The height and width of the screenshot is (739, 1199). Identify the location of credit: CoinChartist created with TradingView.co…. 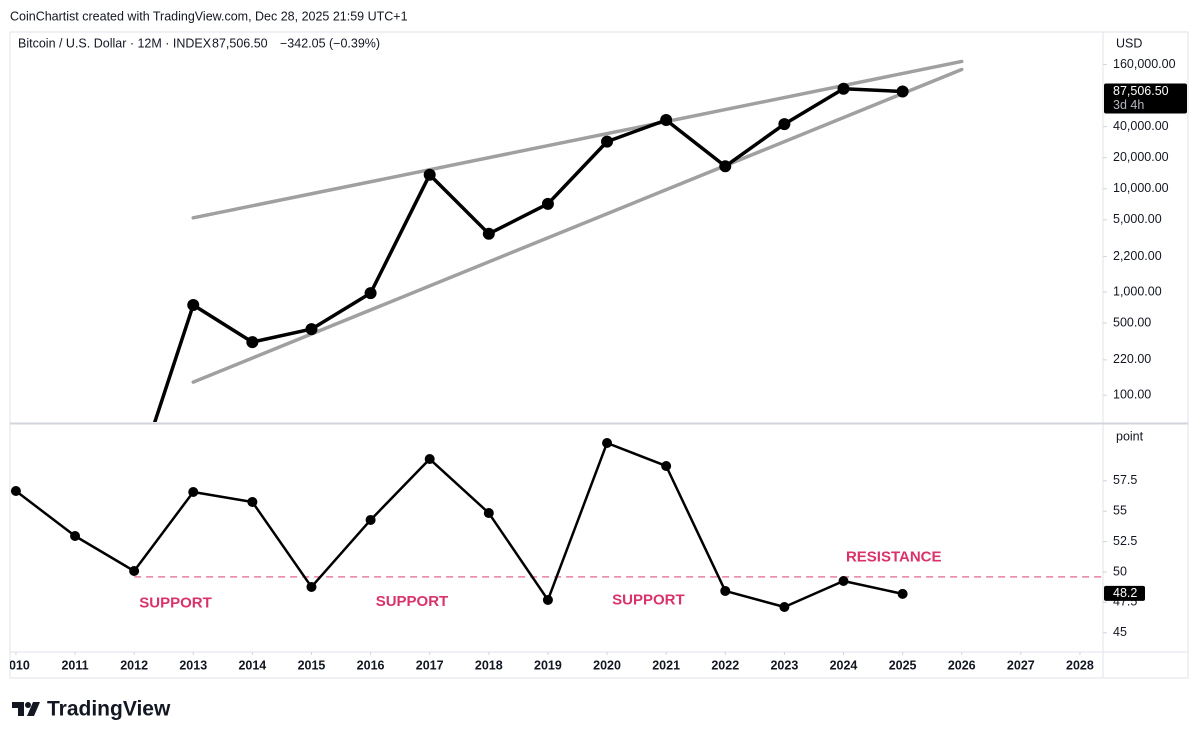
(209, 16).